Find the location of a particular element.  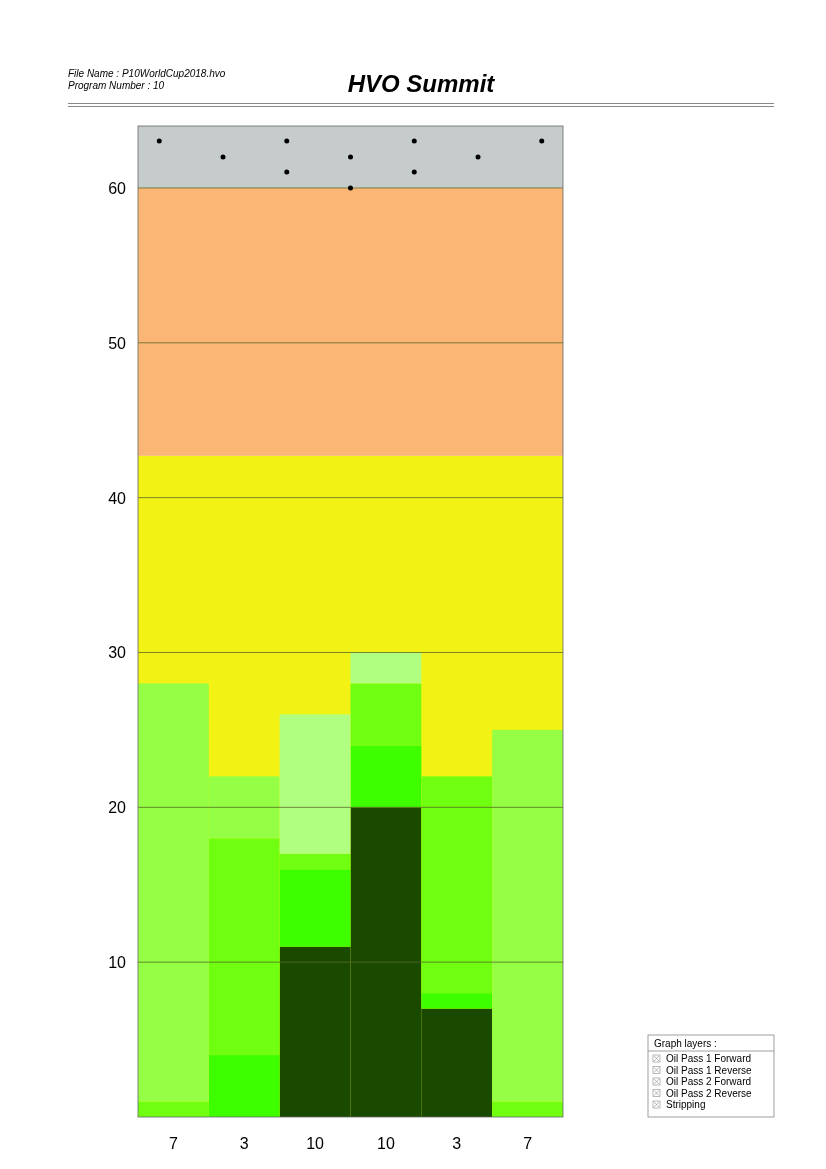

y-tick-label: 10 is located at coordinates (117, 963).